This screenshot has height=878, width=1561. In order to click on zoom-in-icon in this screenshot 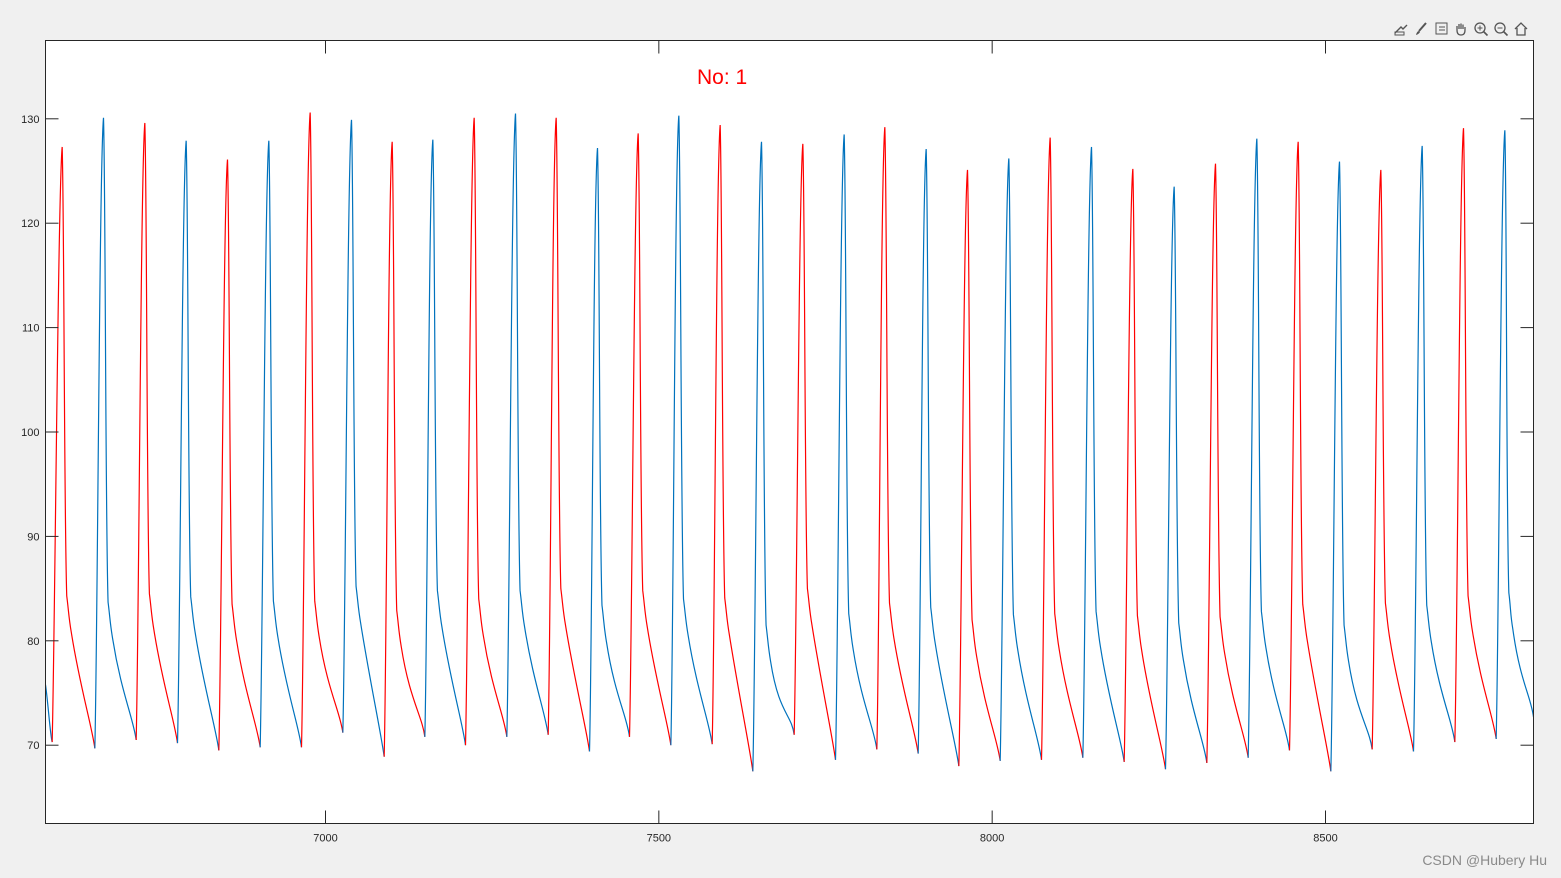, I will do `click(1481, 29)`.